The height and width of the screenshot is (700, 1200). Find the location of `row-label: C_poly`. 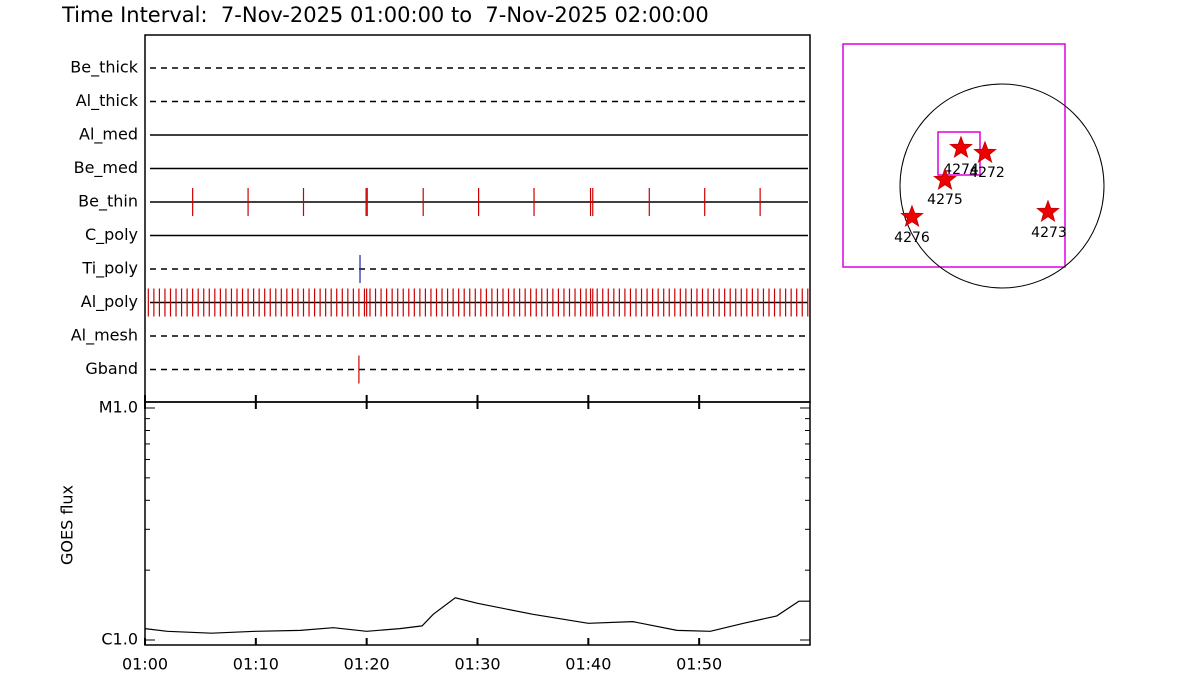

row-label: C_poly is located at coordinates (111, 235).